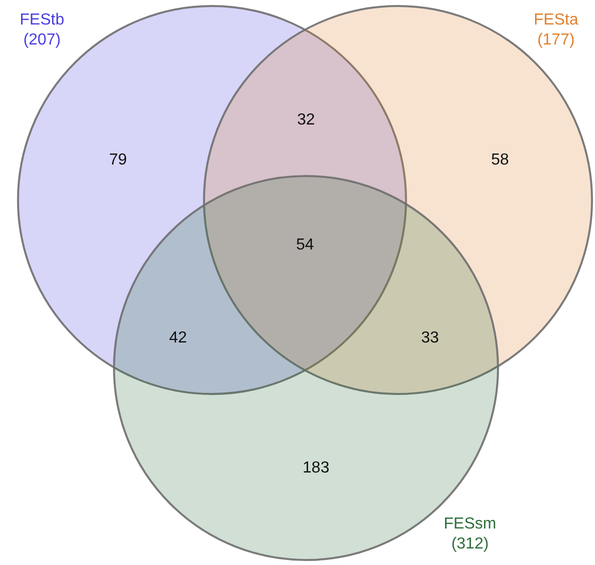  What do you see at coordinates (42, 19) in the screenshot?
I see `category-label: FEStb` at bounding box center [42, 19].